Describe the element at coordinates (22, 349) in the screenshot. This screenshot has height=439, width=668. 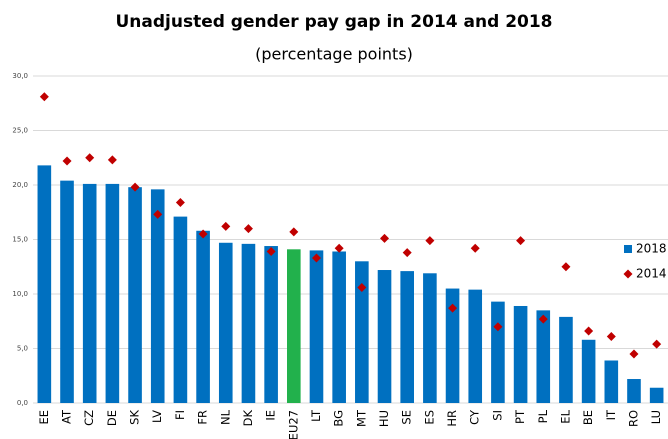
I see `y-tick-label: 5,0` at that location.